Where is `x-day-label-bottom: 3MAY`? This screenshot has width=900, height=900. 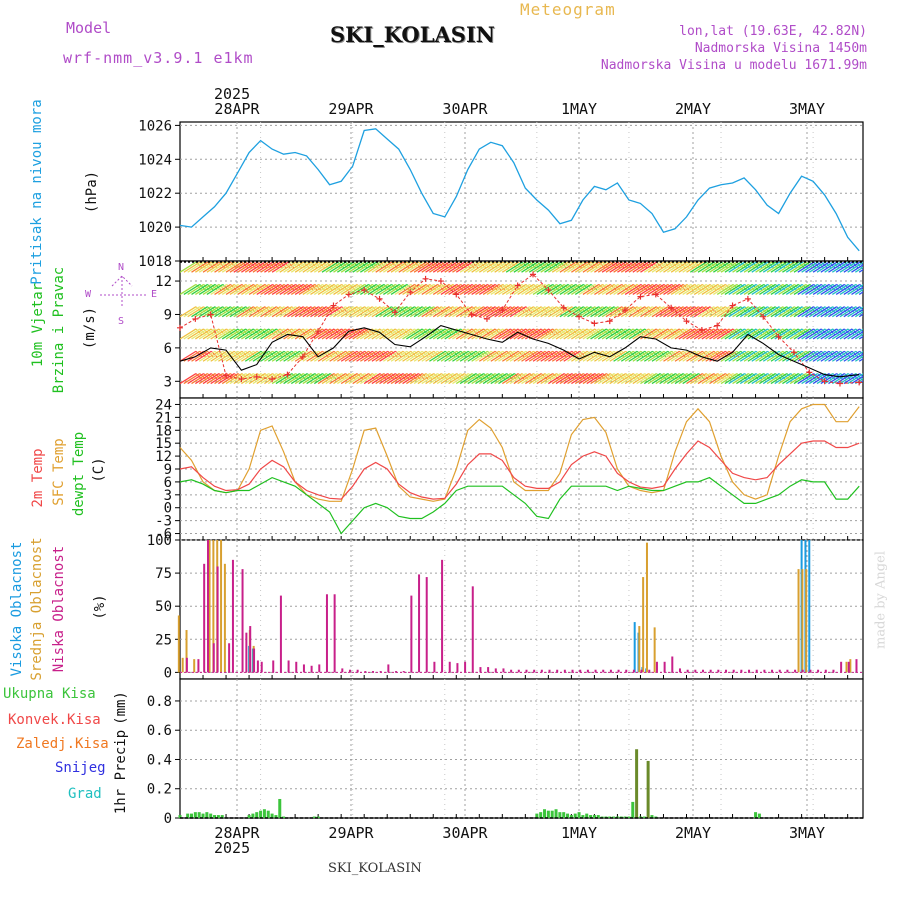
x-day-label-bottom: 3MAY is located at coordinates (807, 833).